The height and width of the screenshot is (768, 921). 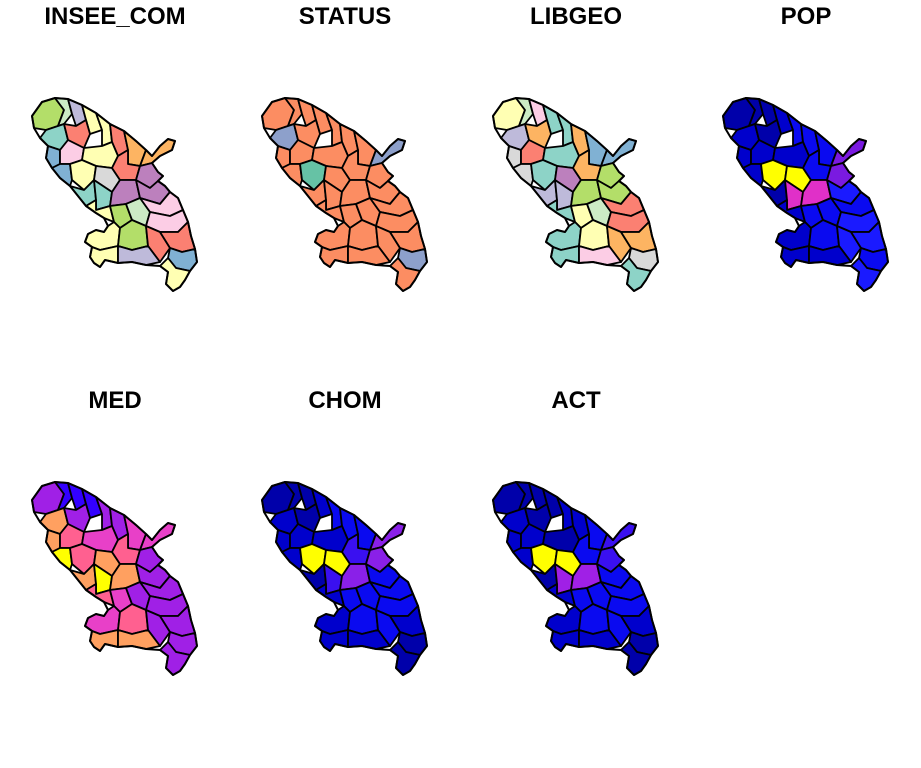 What do you see at coordinates (345, 400) in the screenshot?
I see `panel-title: CHOM` at bounding box center [345, 400].